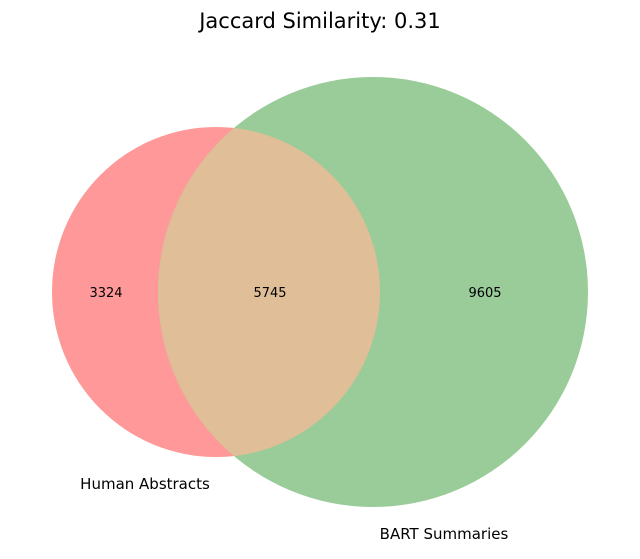 The height and width of the screenshot is (559, 640). I want to click on intersection-count: 5745, so click(269, 293).